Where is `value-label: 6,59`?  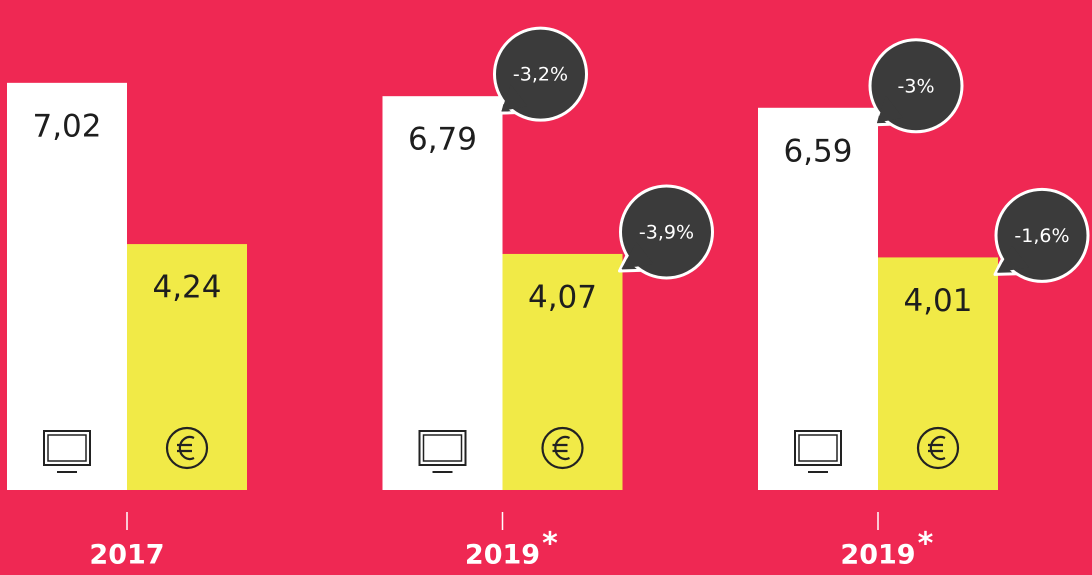
value-label: 6,59 is located at coordinates (817, 151).